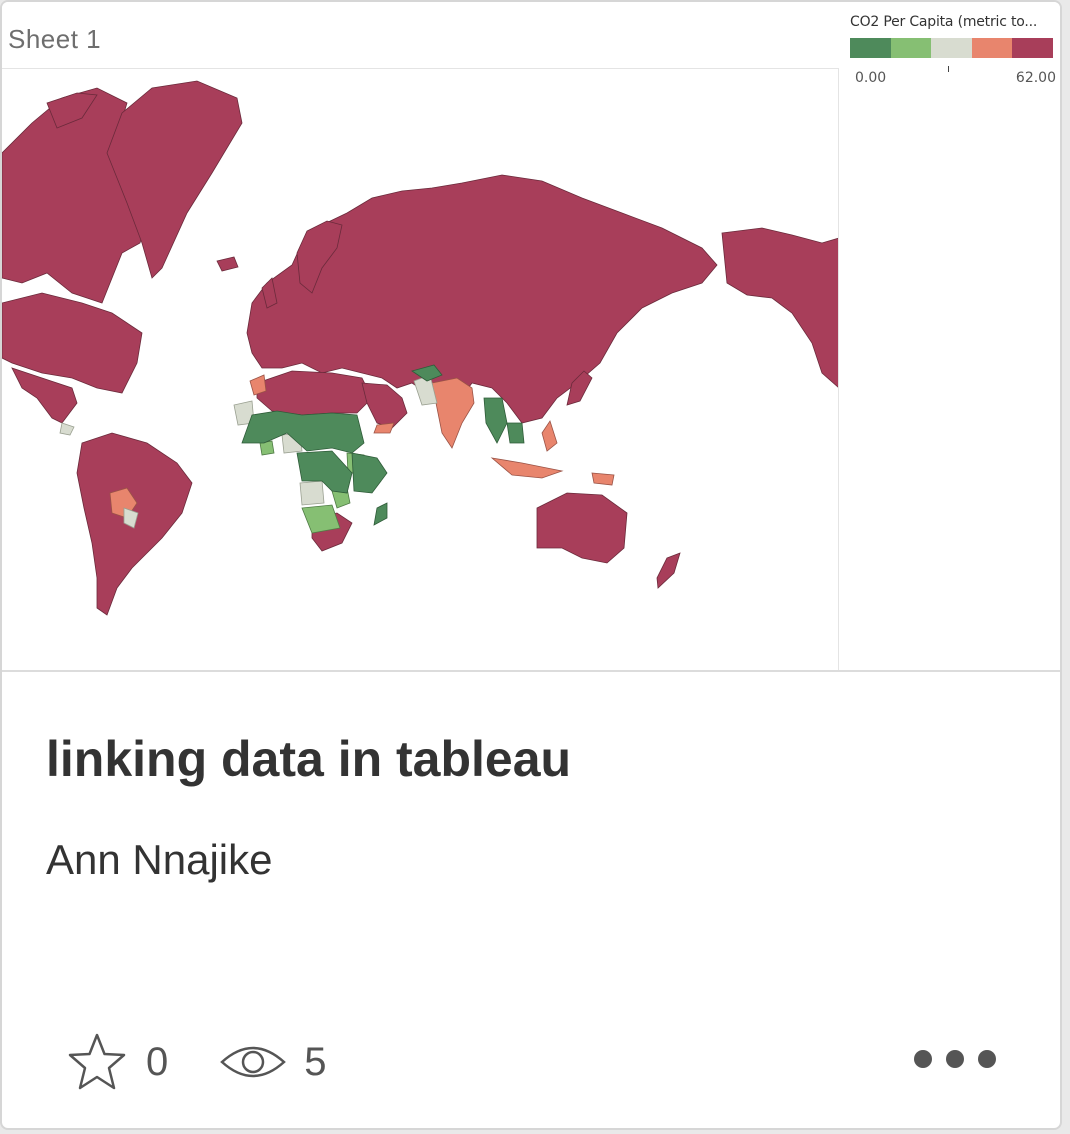 The width and height of the screenshot is (1070, 1134). I want to click on philippines, so click(549, 436).